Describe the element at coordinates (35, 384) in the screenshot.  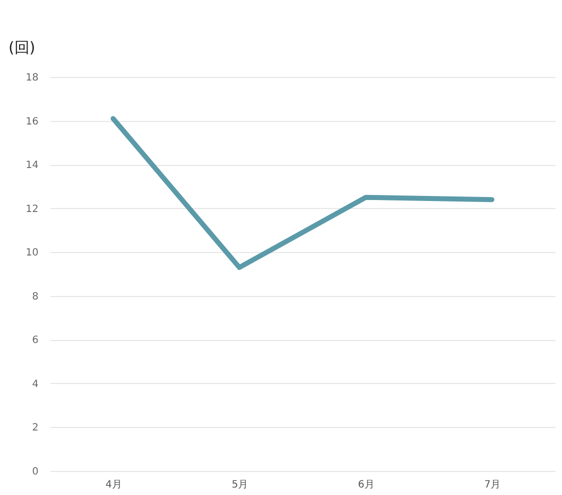
I see `y-tick-label: 4` at that location.